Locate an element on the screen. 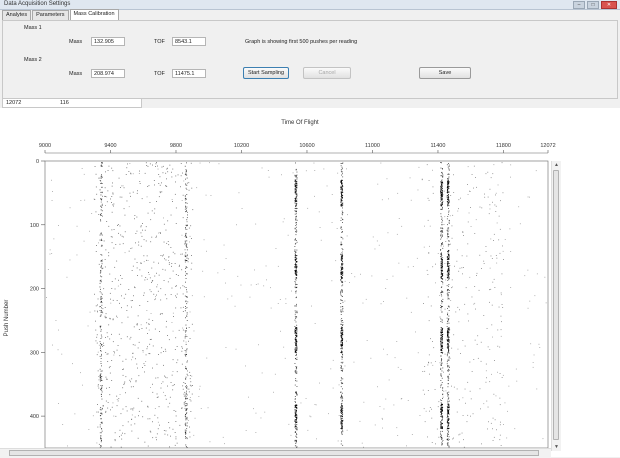  mass1-tof-field: 8543.1 is located at coordinates (189, 41).